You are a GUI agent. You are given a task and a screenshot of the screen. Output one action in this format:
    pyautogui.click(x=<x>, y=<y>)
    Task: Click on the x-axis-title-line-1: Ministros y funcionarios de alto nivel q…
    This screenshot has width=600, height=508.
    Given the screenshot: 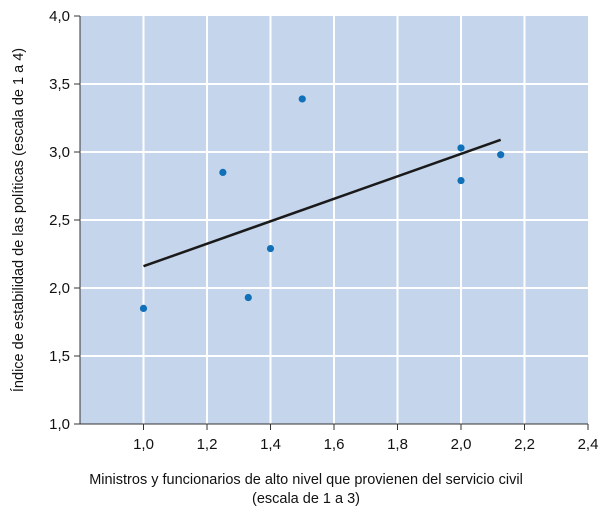 What is the action you would take?
    pyautogui.click(x=306, y=480)
    